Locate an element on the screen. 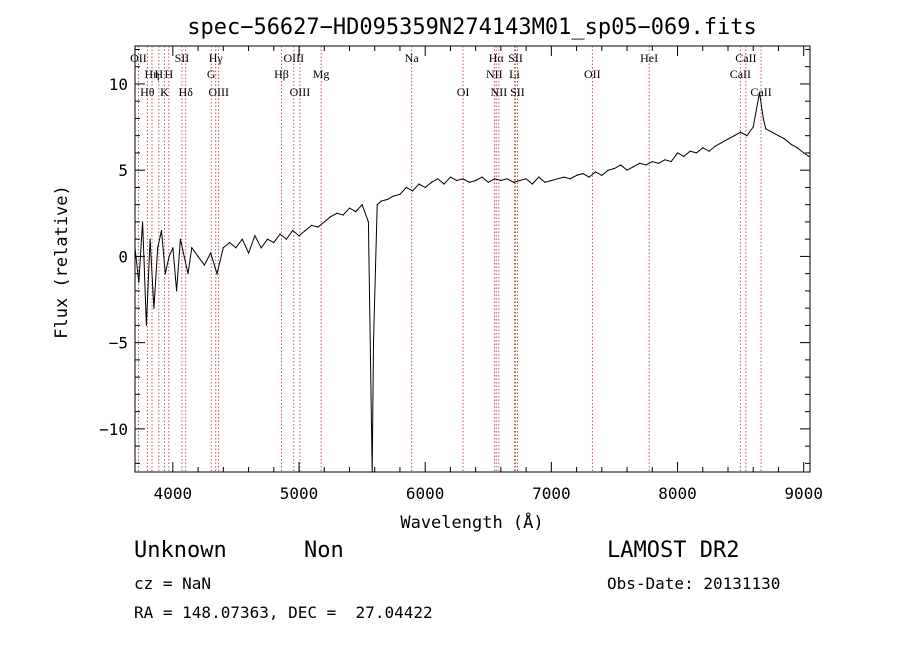 The height and width of the screenshot is (649, 900). object-subclass: Non is located at coordinates (324, 550).